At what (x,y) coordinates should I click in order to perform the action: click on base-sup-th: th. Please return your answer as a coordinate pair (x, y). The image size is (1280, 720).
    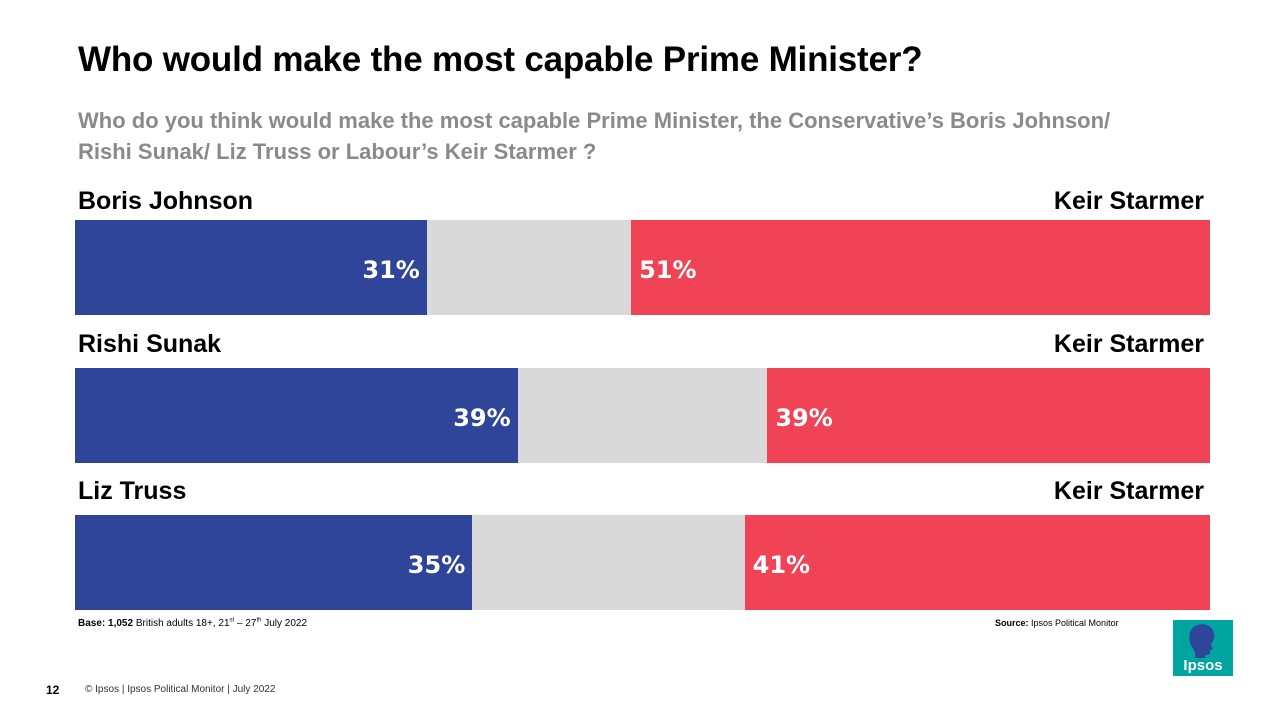
    Looking at the image, I should click on (259, 620).